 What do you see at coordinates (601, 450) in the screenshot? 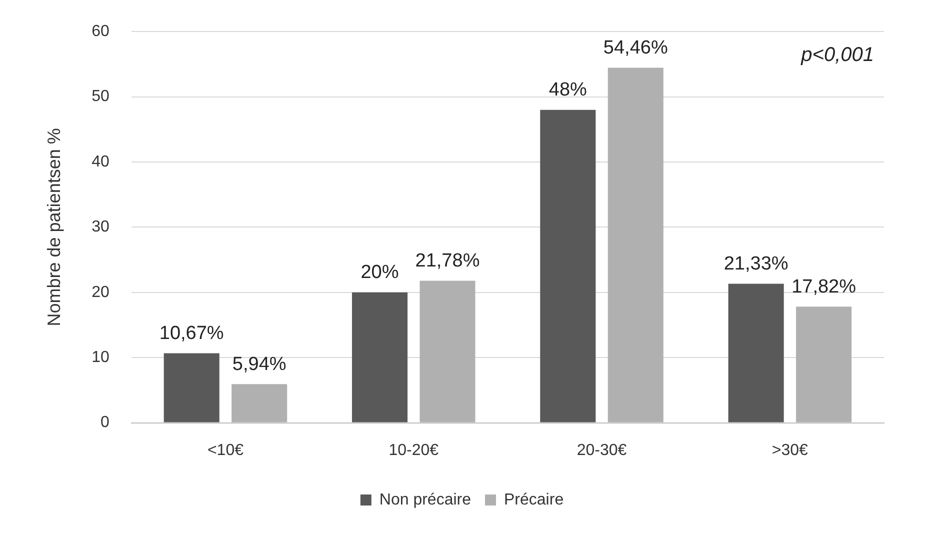
I see `x-tick-label: 20-30€` at bounding box center [601, 450].